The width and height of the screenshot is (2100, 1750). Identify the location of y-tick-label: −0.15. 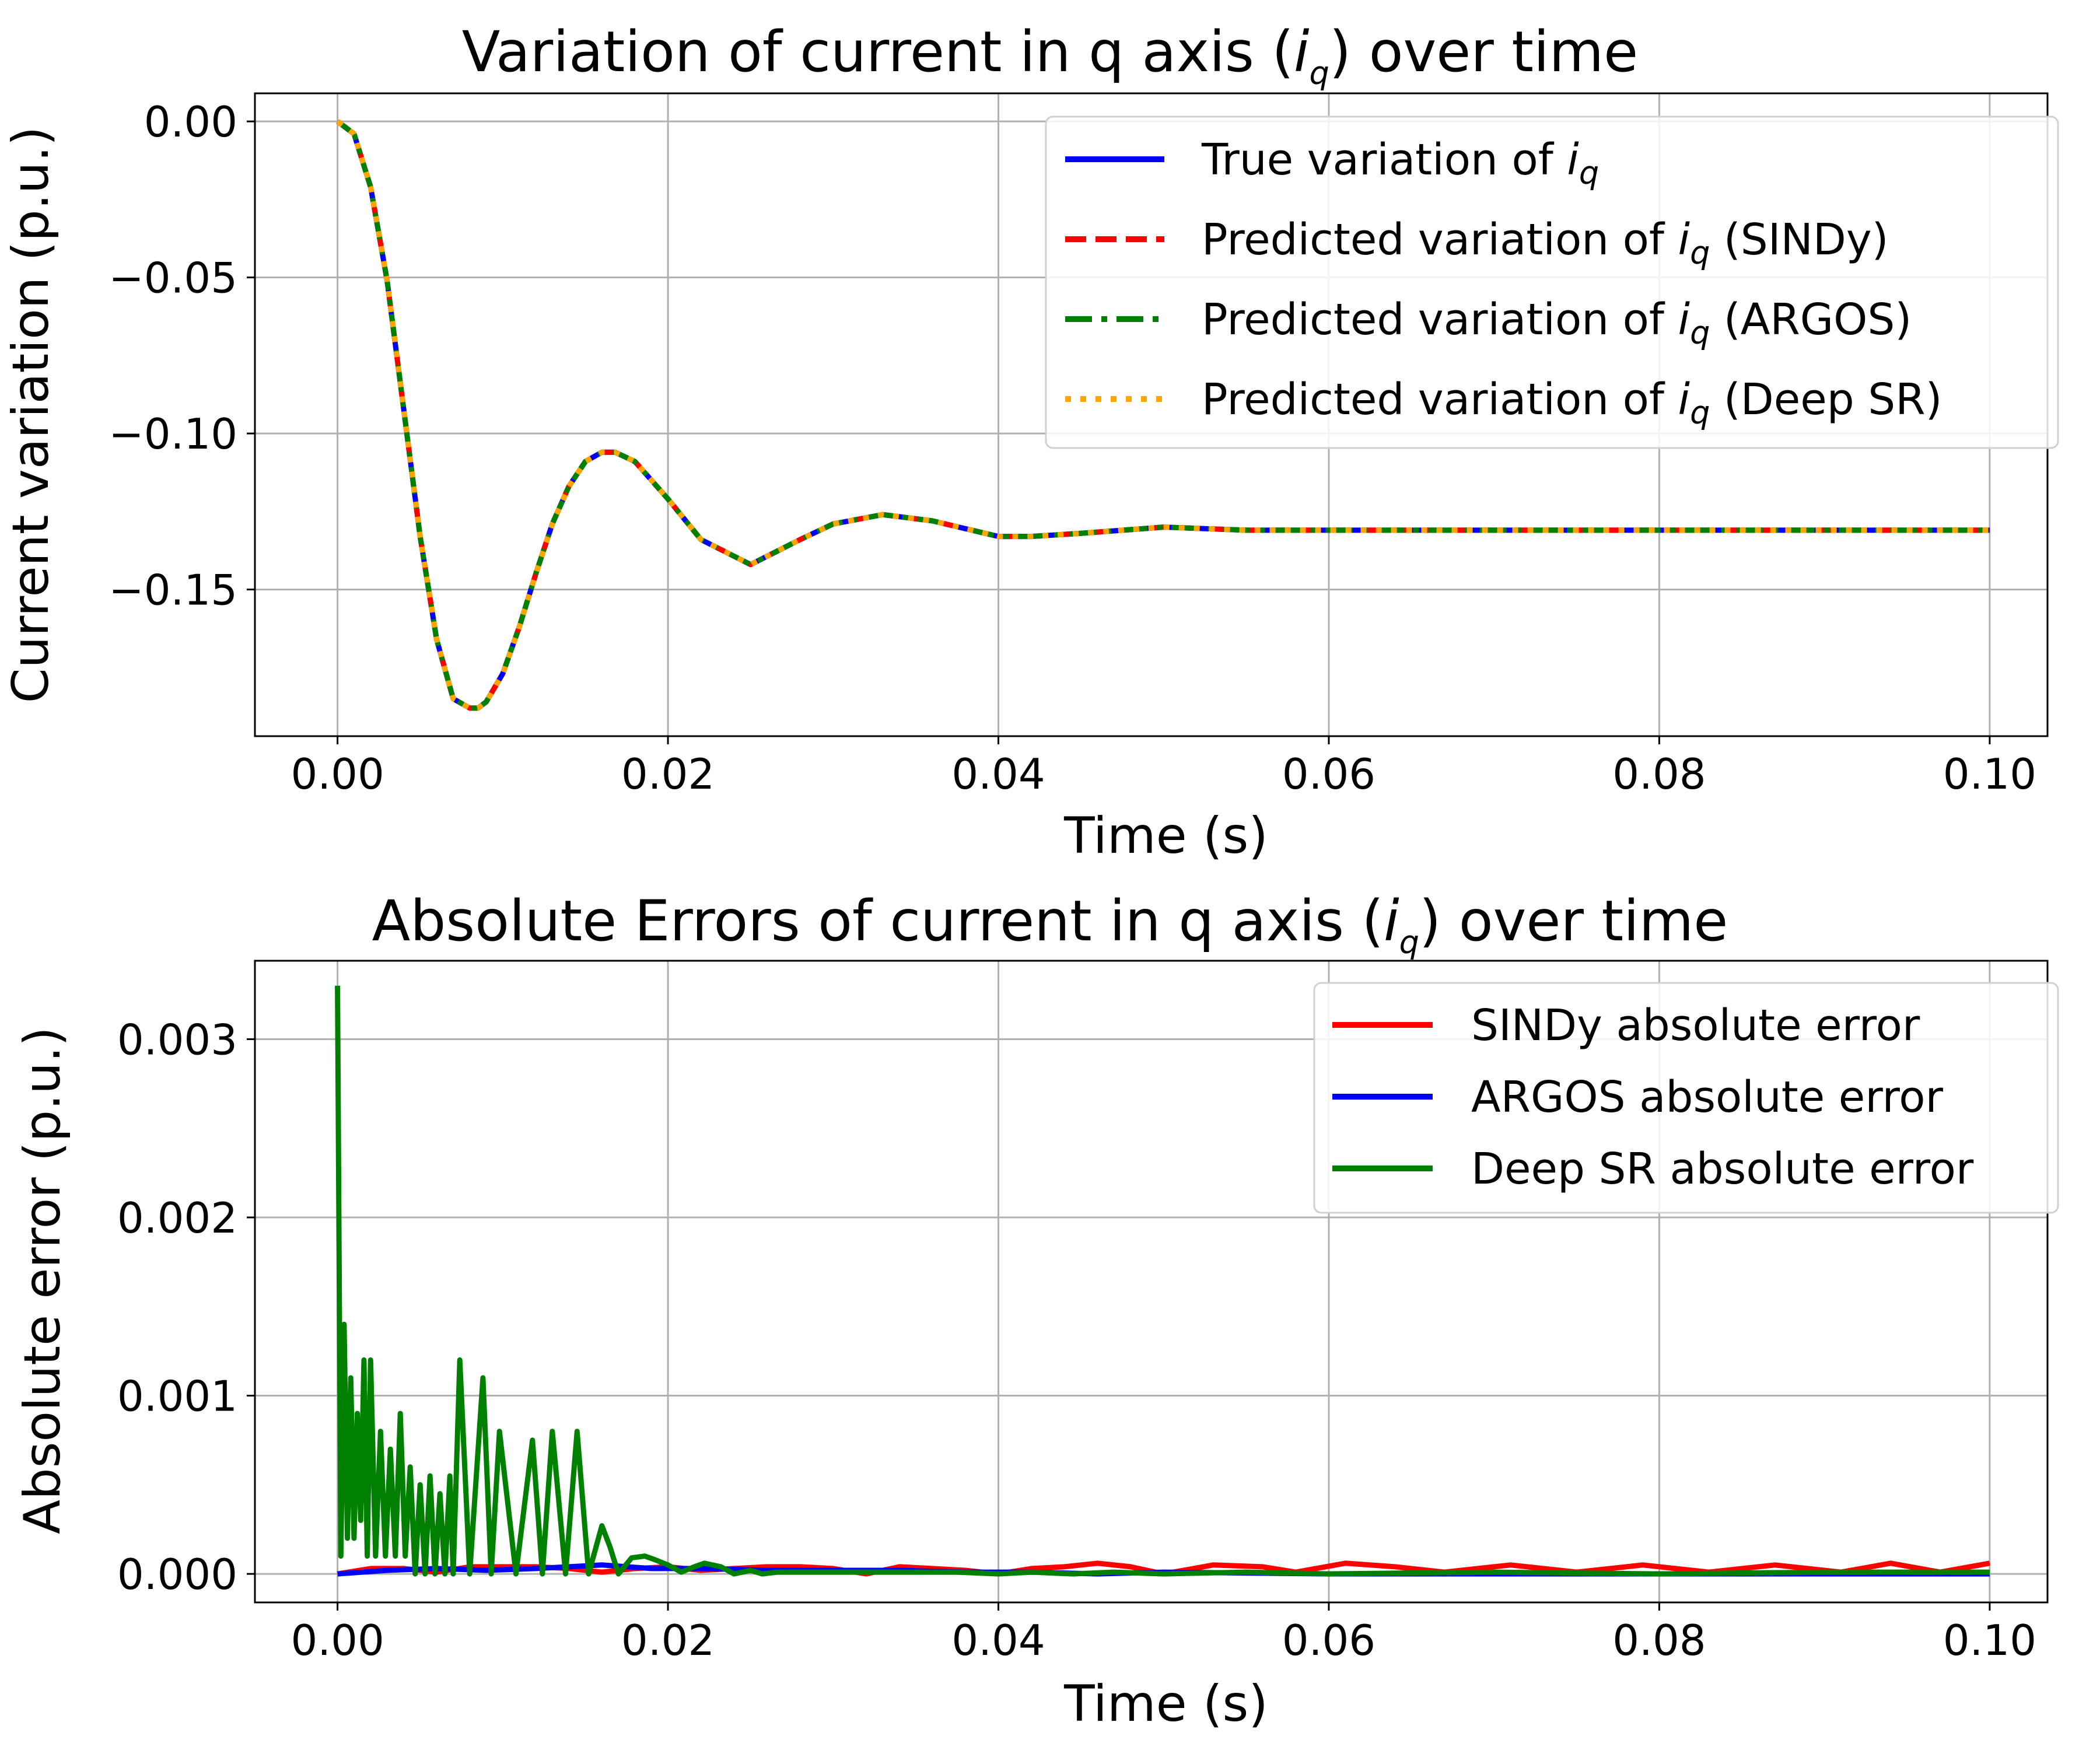
(173, 590).